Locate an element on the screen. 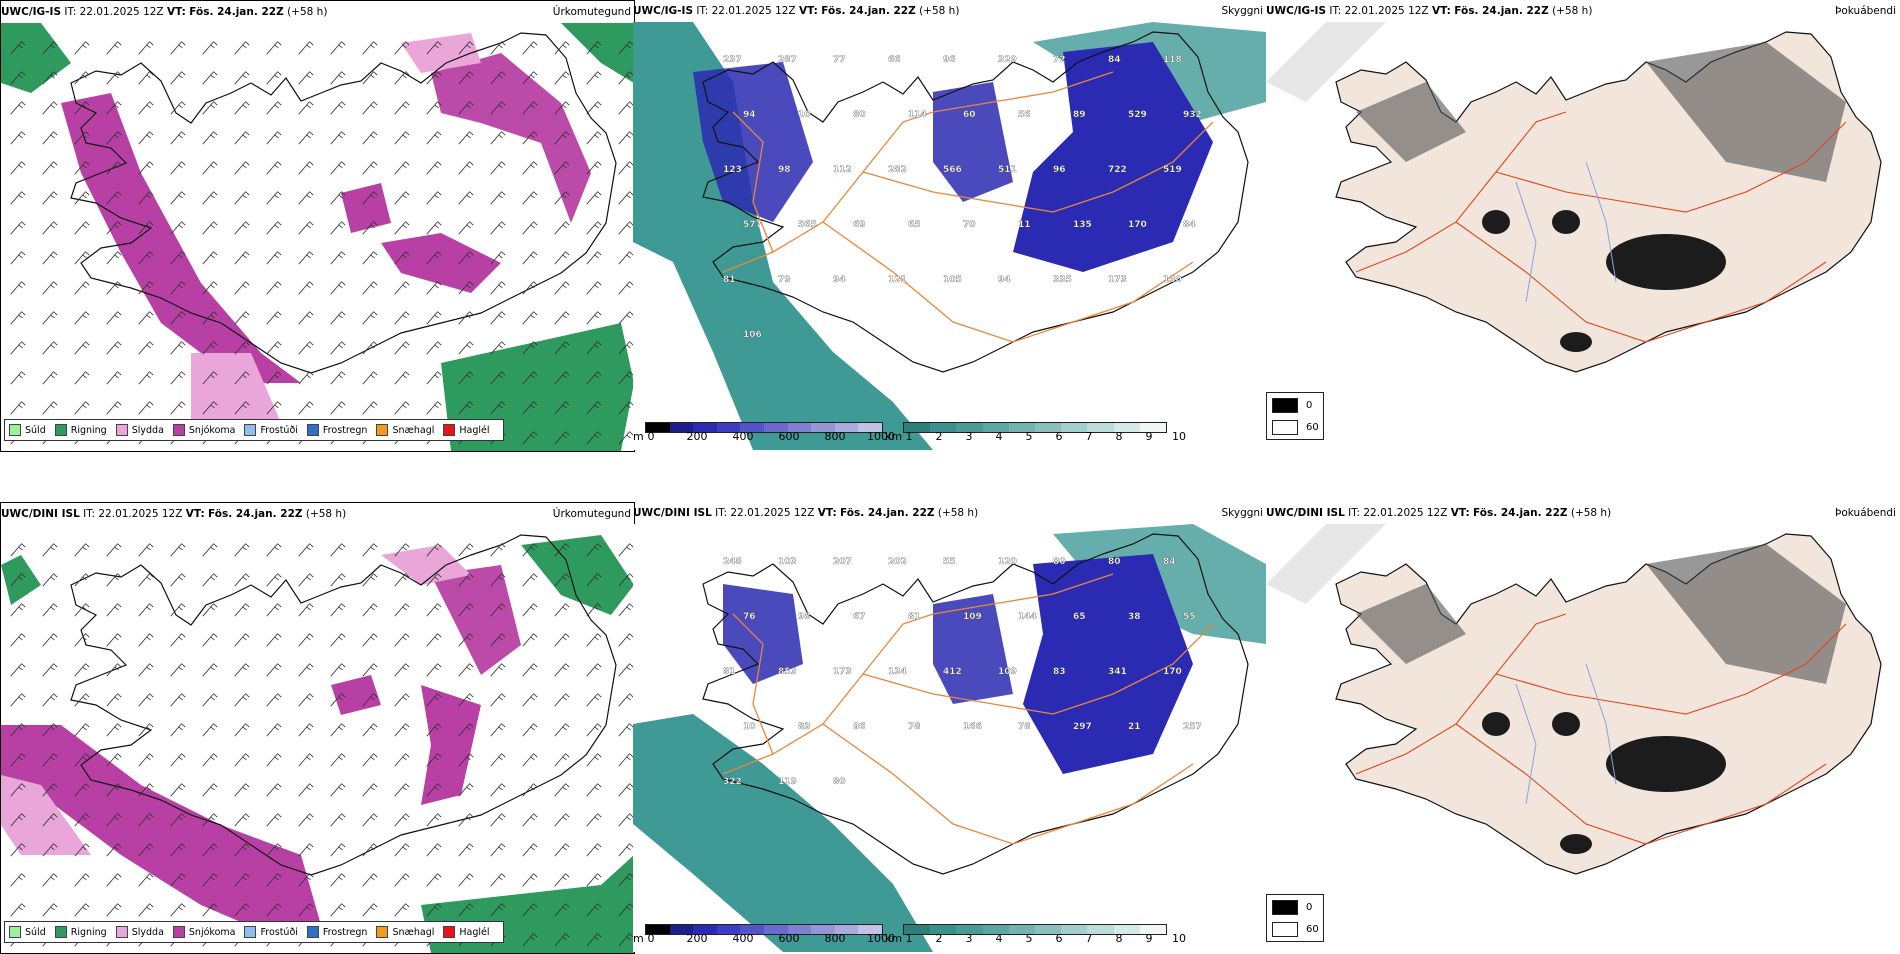 Image resolution: width=1900 pixels, height=954 pixels. ceiling-value-label: 109 is located at coordinates (1007, 672).